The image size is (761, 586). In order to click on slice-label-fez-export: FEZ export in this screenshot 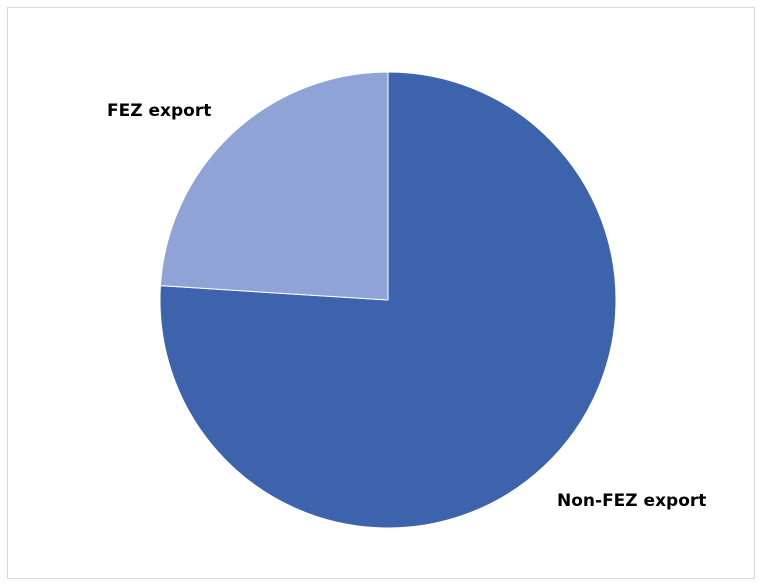, I will do `click(159, 111)`.